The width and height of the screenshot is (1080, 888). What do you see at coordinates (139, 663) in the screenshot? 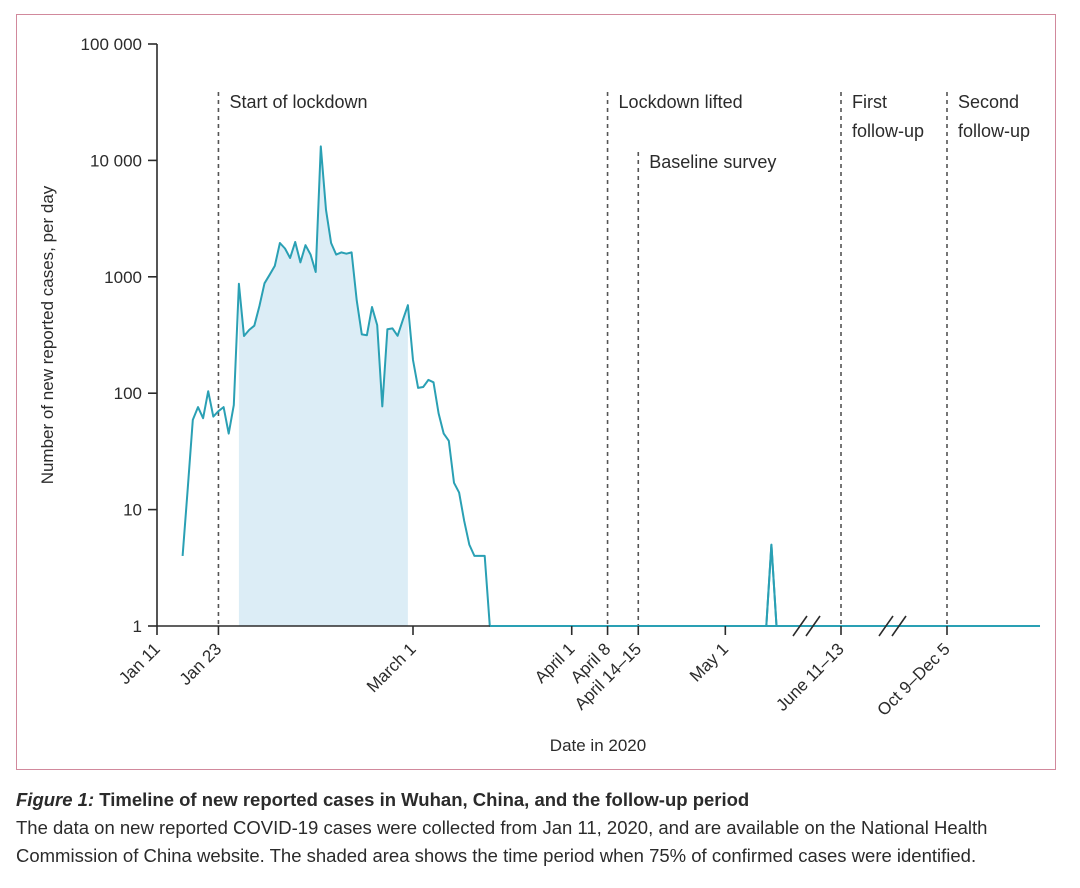
I see `x-tick-label: Jan 11` at bounding box center [139, 663].